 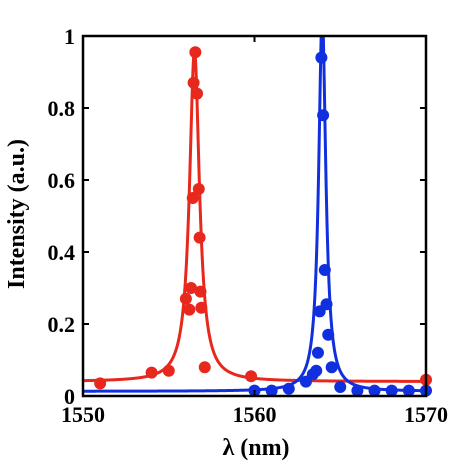 I want to click on x-tick-label: 1550, so click(x=83, y=414).